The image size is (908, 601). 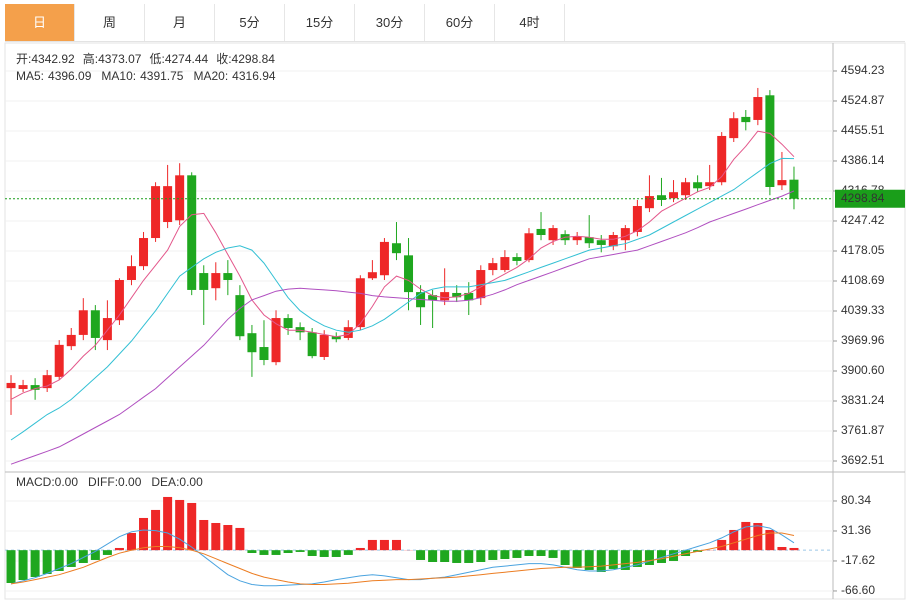 What do you see at coordinates (320, 22) in the screenshot?
I see `period-tab: 15分` at bounding box center [320, 22].